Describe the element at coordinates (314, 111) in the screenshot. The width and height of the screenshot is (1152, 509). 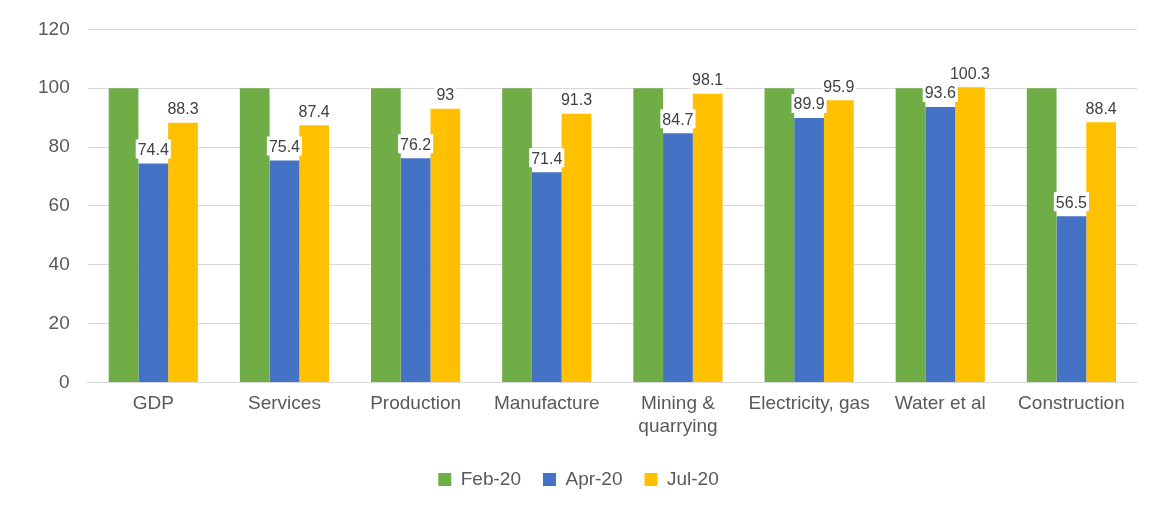
I see `data-label: 87.4` at that location.